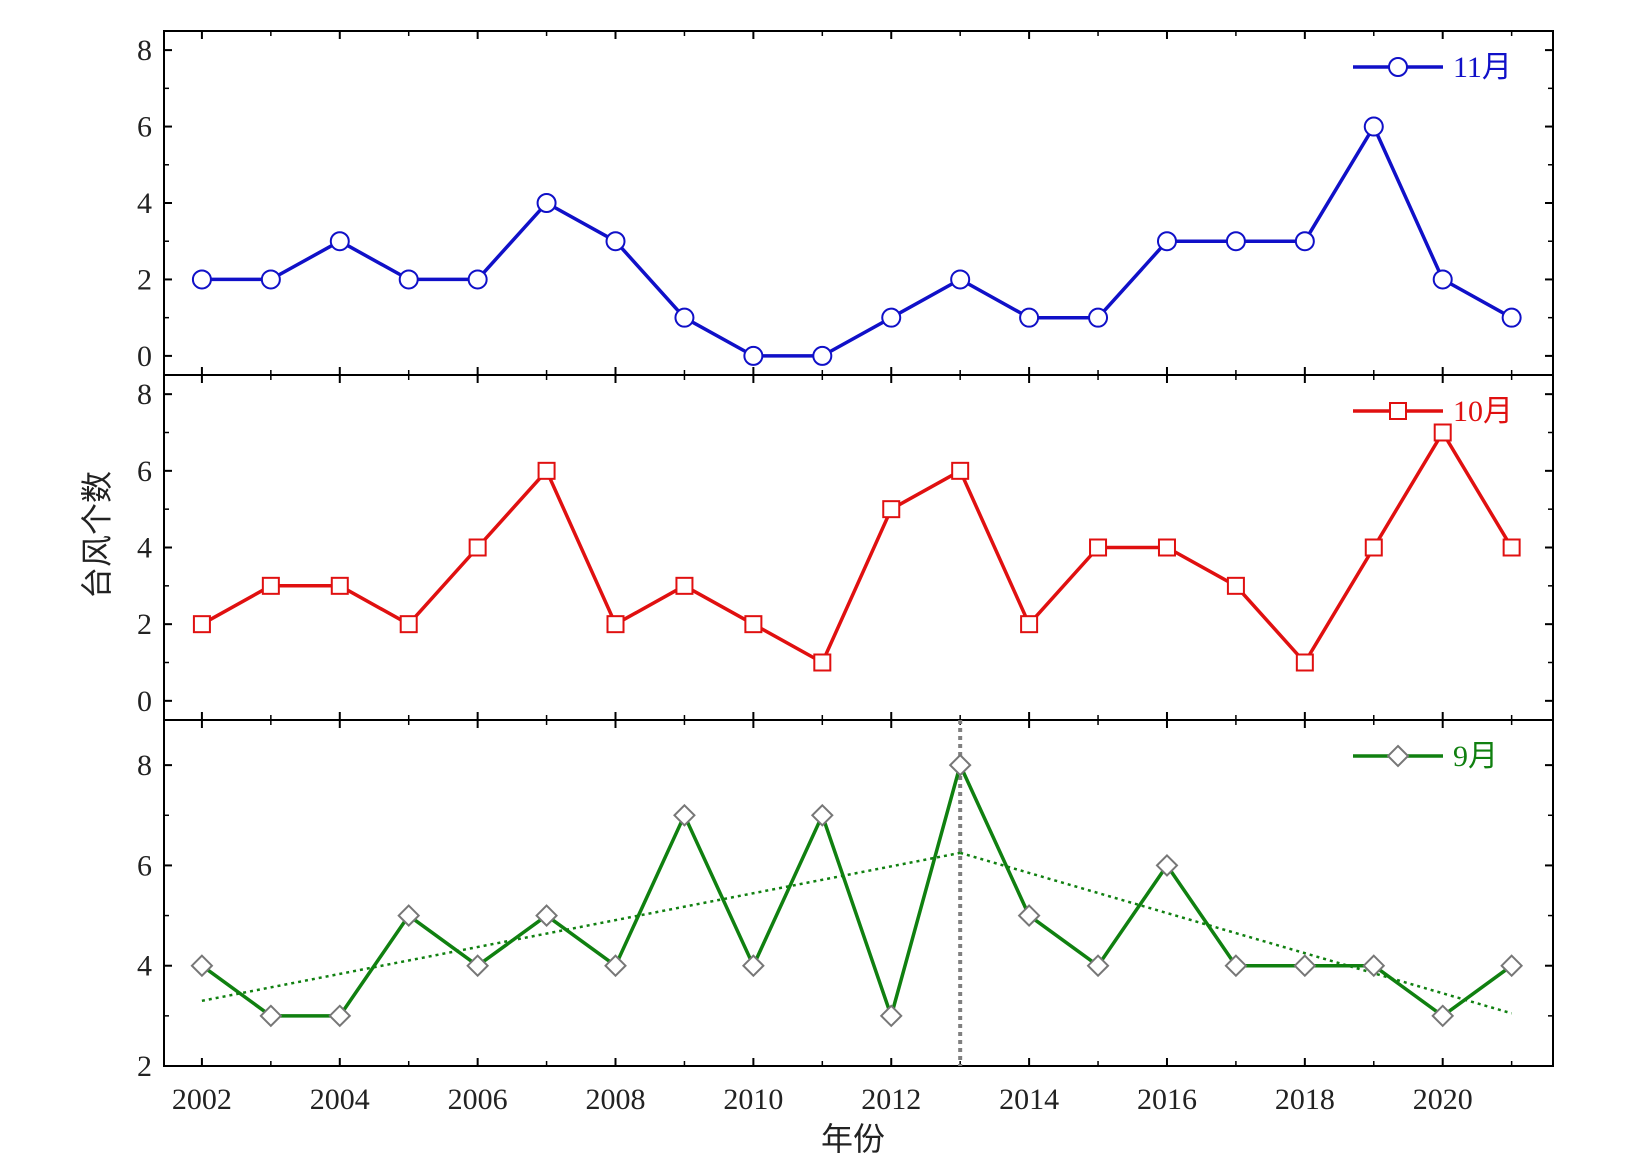  I want to click on y-axis-title: 台风个数, so click(97, 535).